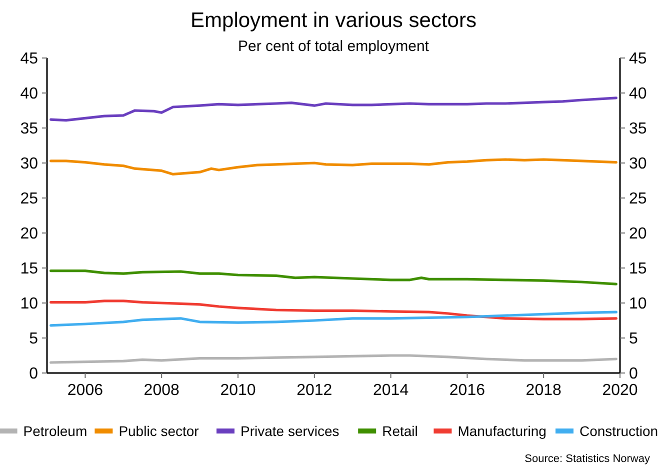 The width and height of the screenshot is (658, 468). What do you see at coordinates (638, 129) in the screenshot?
I see `y2-tick-label: 35` at bounding box center [638, 129].